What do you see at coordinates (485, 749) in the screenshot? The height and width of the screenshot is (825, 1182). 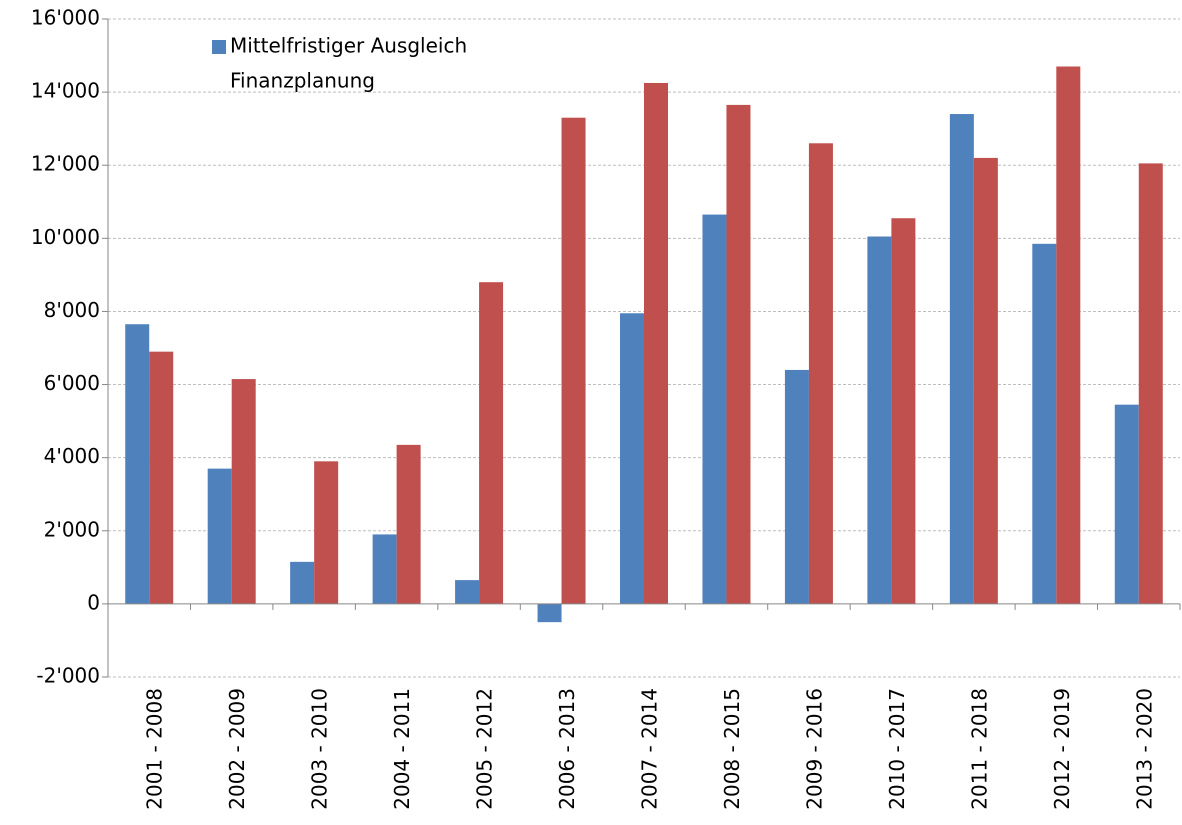 I see `x-tick-label: 2005 - 2012` at bounding box center [485, 749].